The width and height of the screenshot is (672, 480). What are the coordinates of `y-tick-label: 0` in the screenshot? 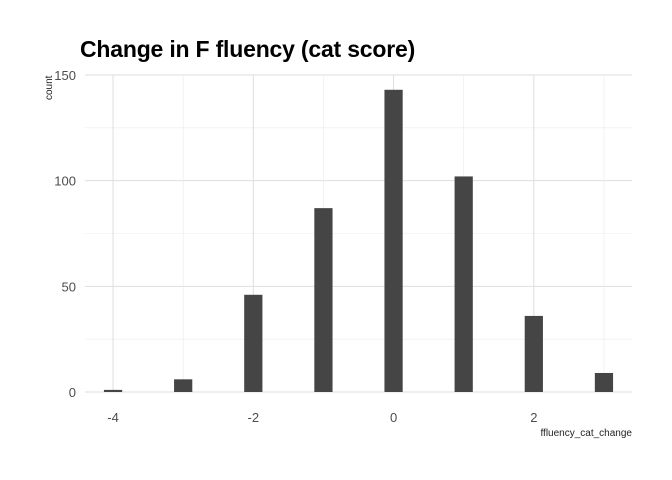 It's located at (72, 392).